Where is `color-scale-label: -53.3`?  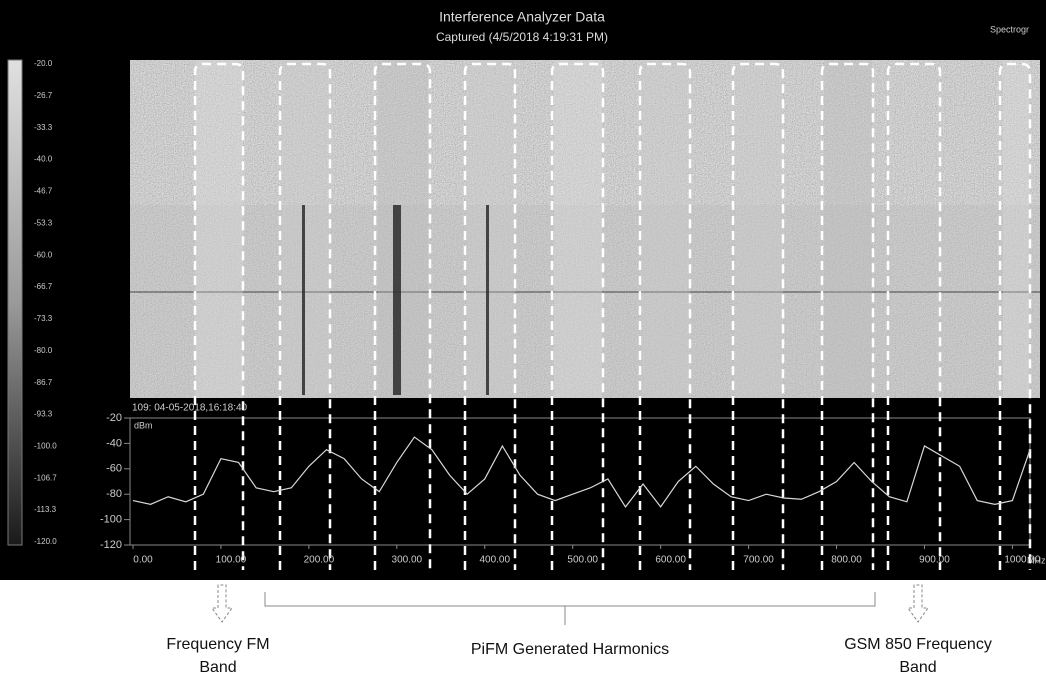 color-scale-label: -53.3 is located at coordinates (43, 222).